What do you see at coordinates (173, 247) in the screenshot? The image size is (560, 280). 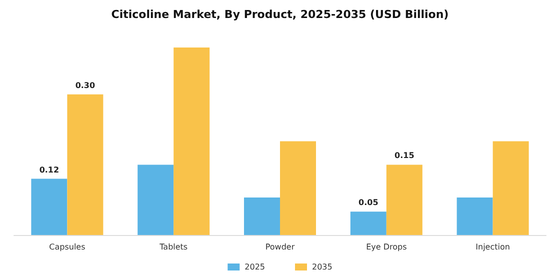 I see `x-tick-label: Tablets` at bounding box center [173, 247].